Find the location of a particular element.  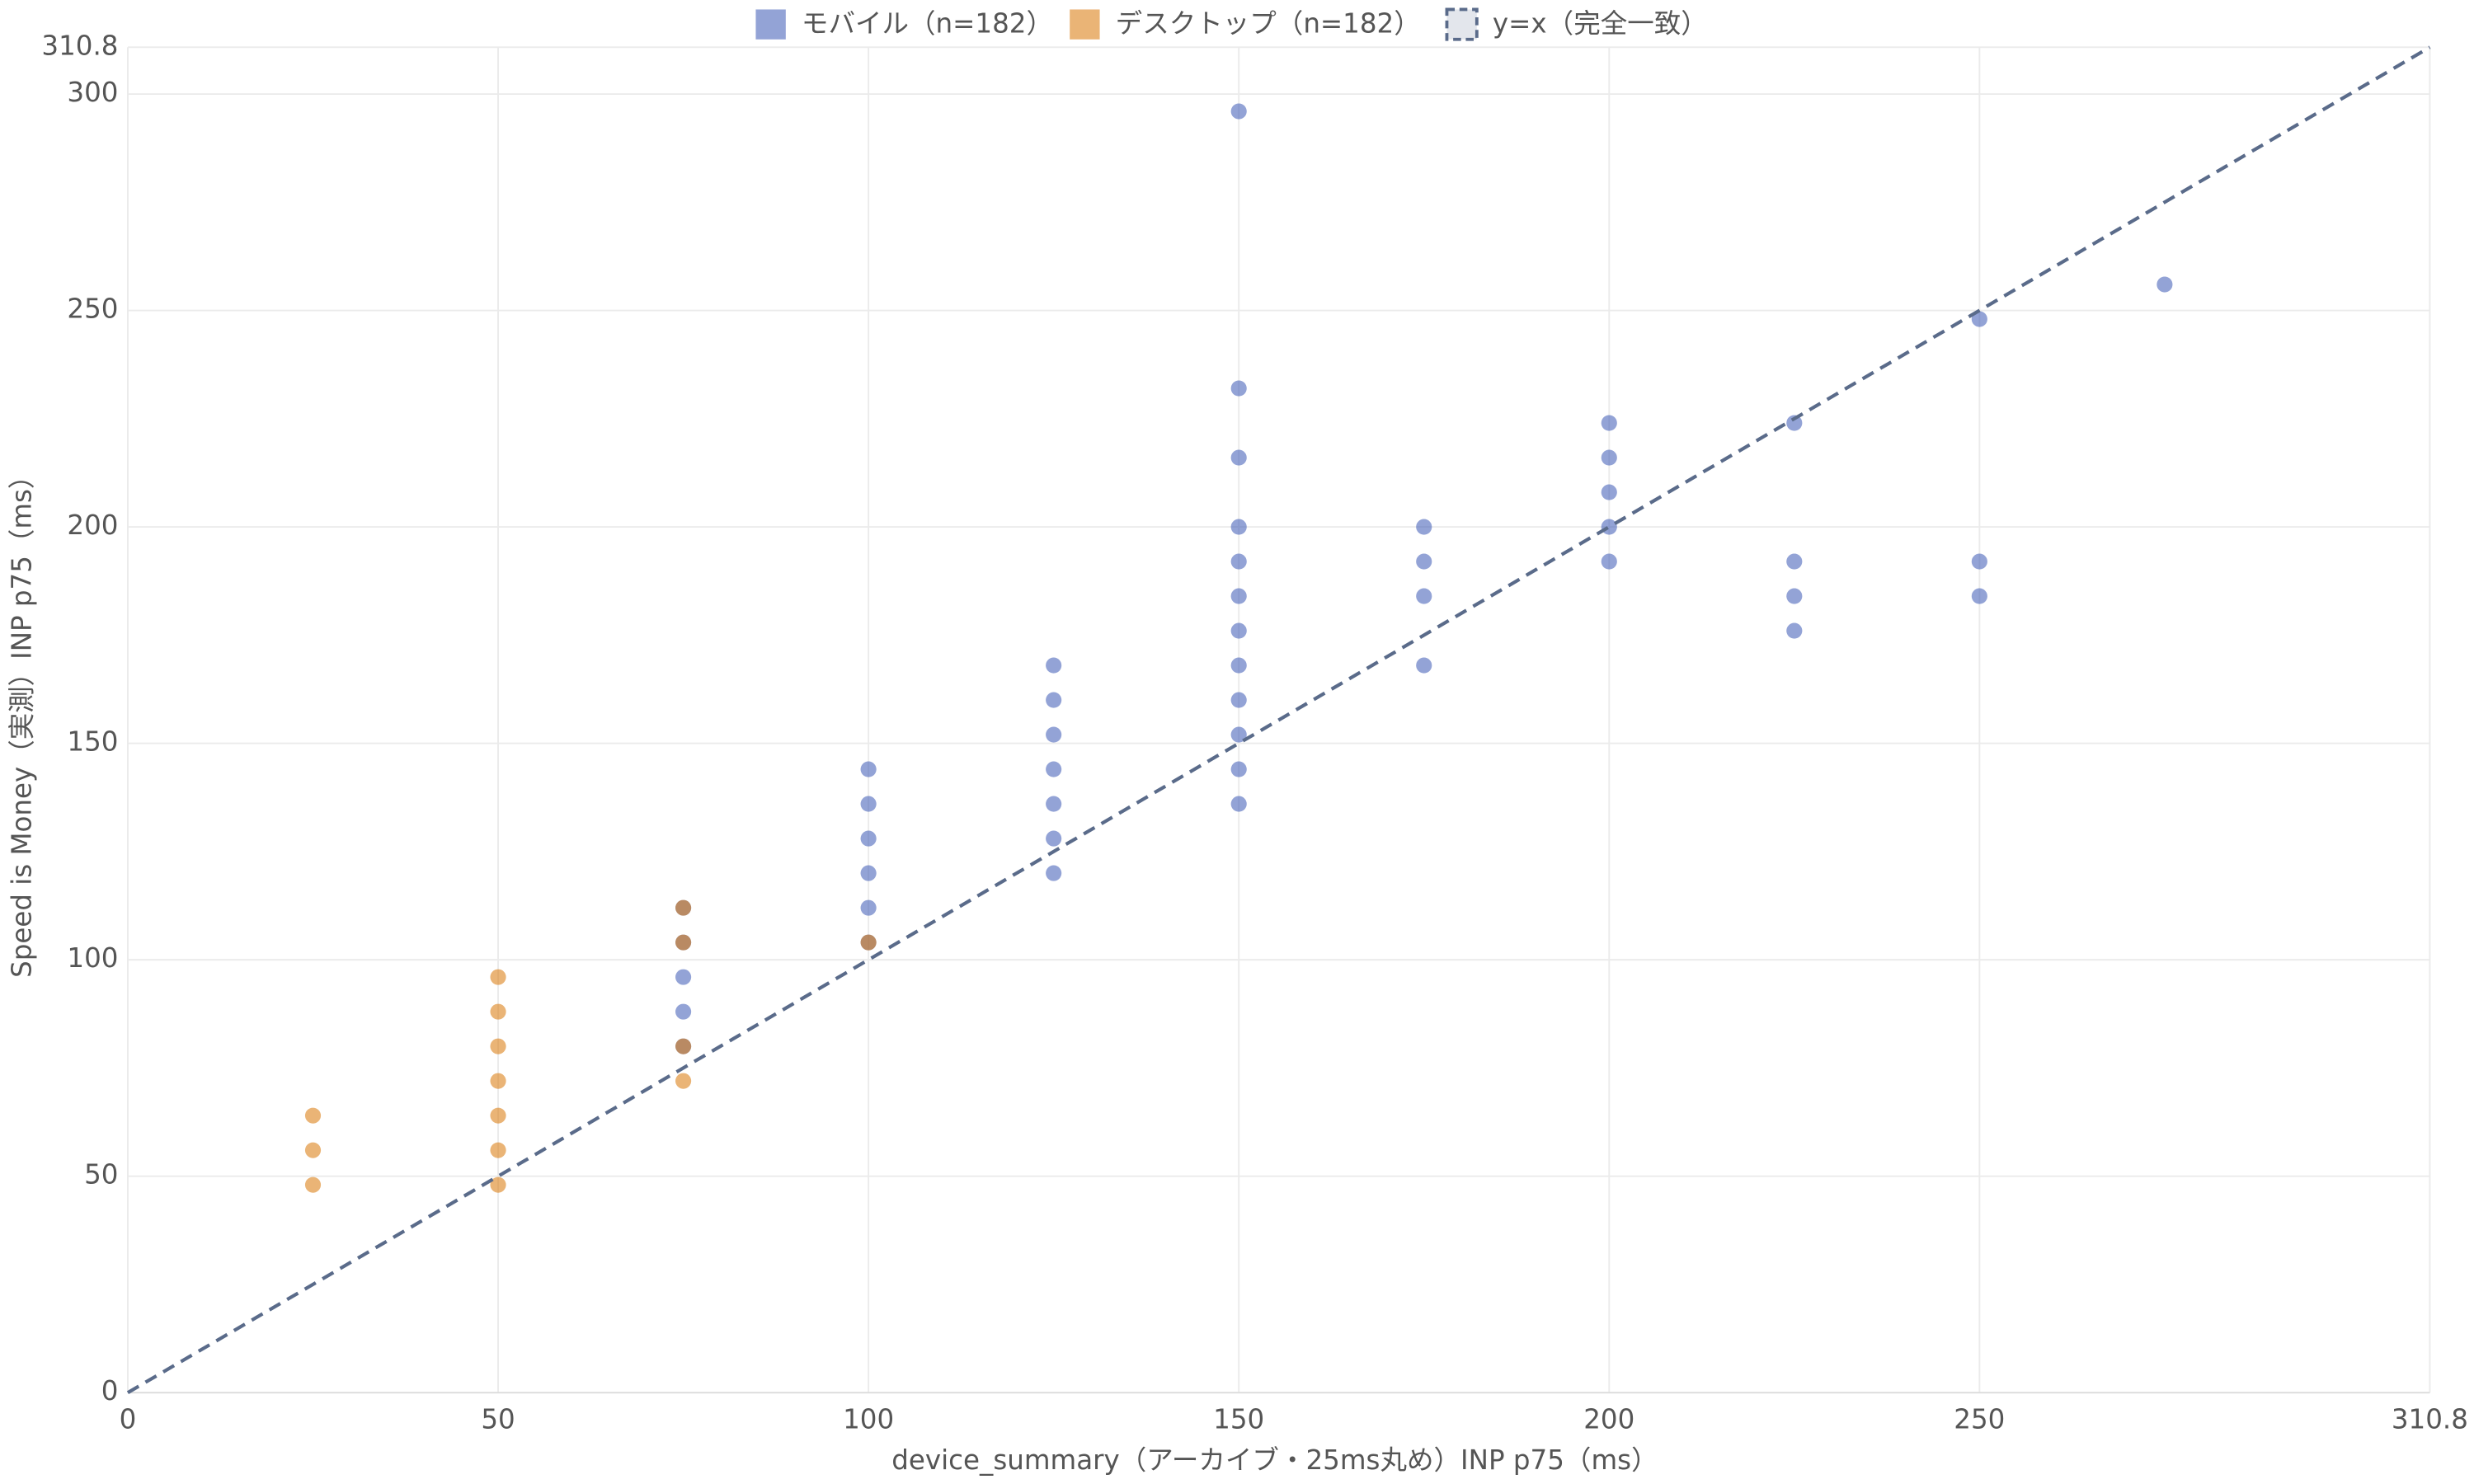

x-tick-label: 50 is located at coordinates (498, 1419).